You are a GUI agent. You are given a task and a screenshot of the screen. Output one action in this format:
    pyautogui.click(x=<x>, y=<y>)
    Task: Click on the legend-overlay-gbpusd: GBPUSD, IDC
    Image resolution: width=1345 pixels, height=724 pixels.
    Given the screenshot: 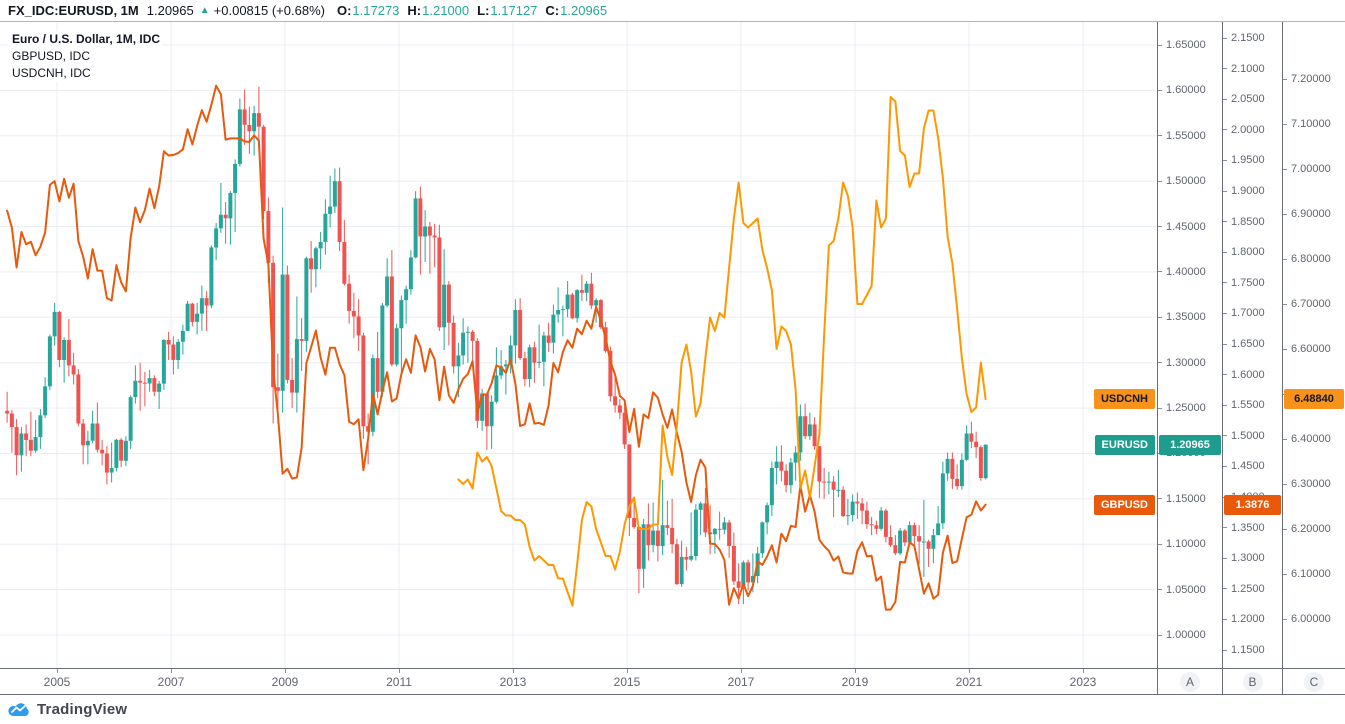 What is the action you would take?
    pyautogui.click(x=51, y=56)
    